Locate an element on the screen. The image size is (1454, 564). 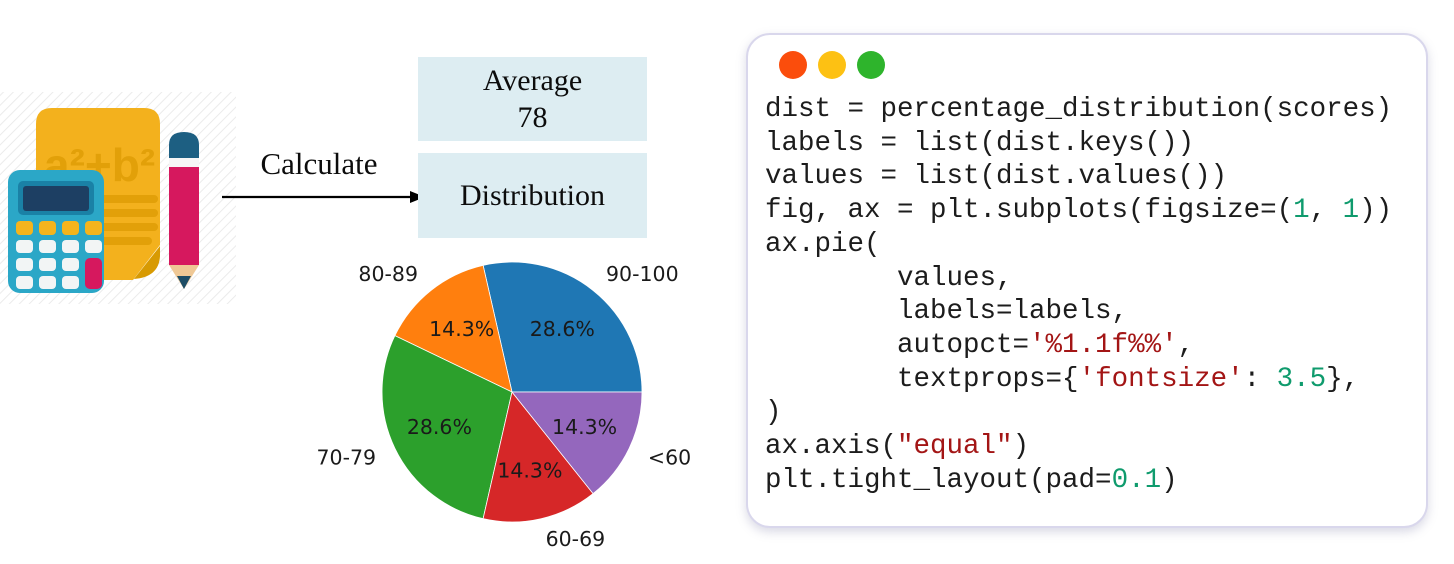
code-line: labels = list(dist.keys()) is located at coordinates (980, 143).